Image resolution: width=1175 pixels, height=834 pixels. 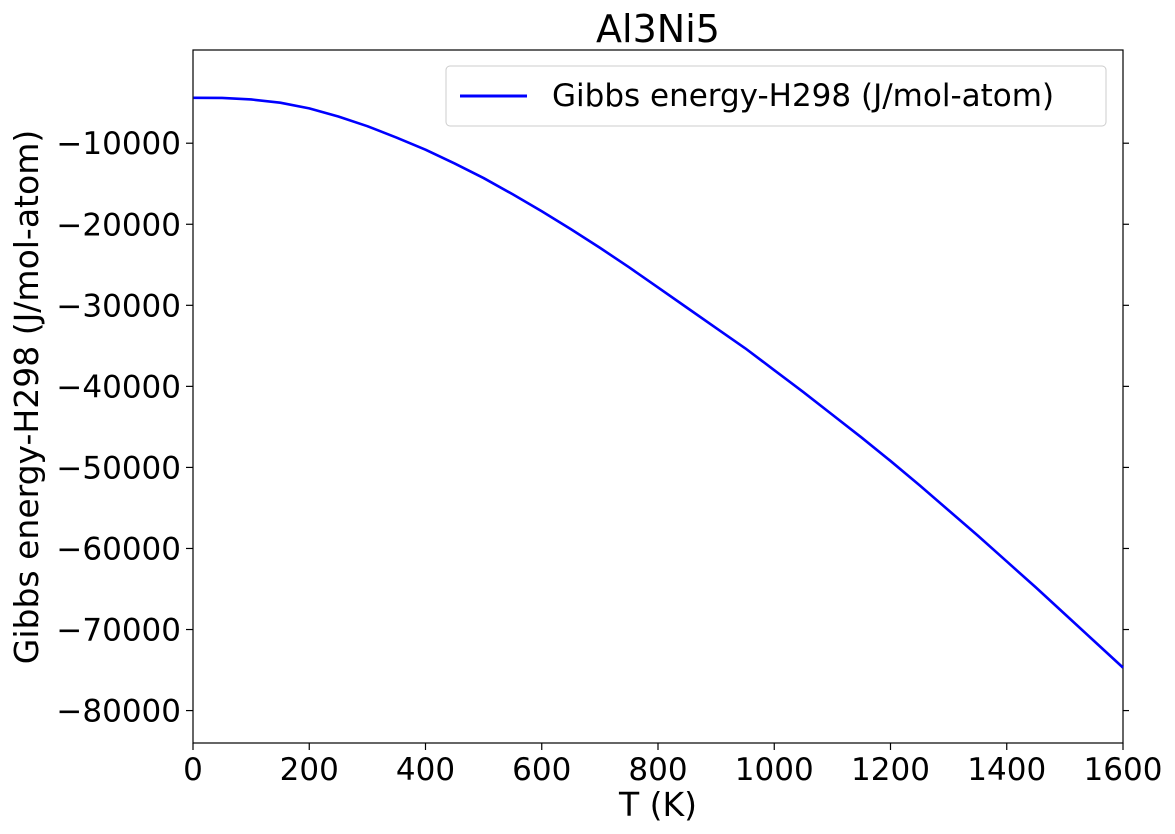 What do you see at coordinates (118, 631) in the screenshot?
I see `y-tick-label: −70000` at bounding box center [118, 631].